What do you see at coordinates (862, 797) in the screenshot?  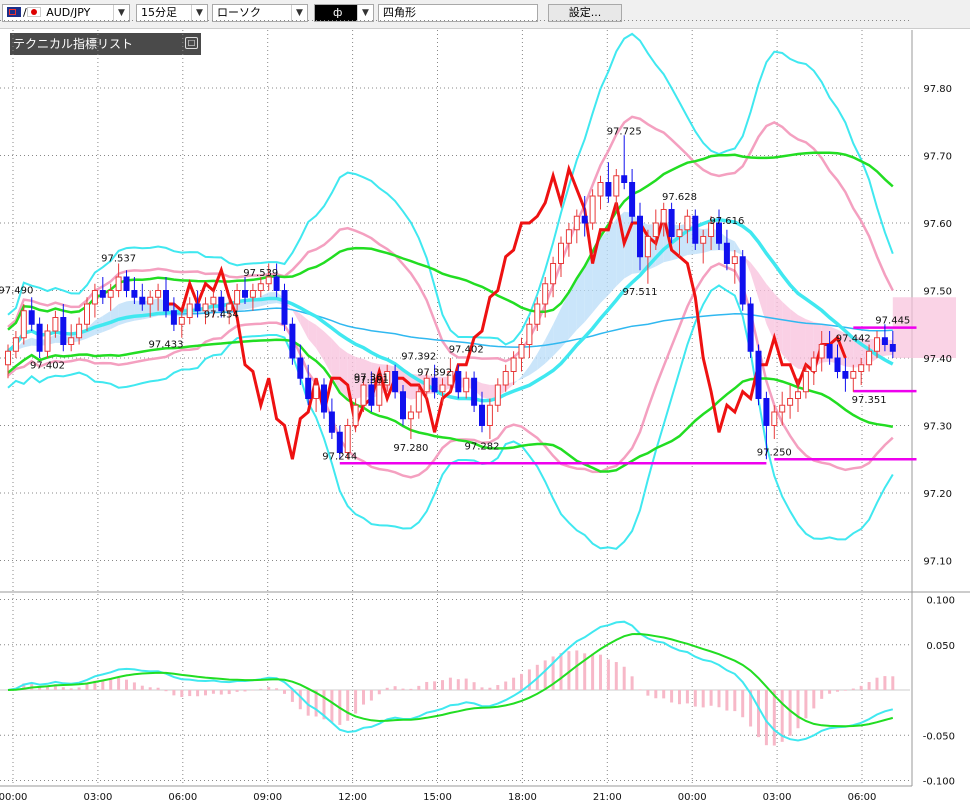 I see `time-axis-tick-label: 06:00` at bounding box center [862, 797].